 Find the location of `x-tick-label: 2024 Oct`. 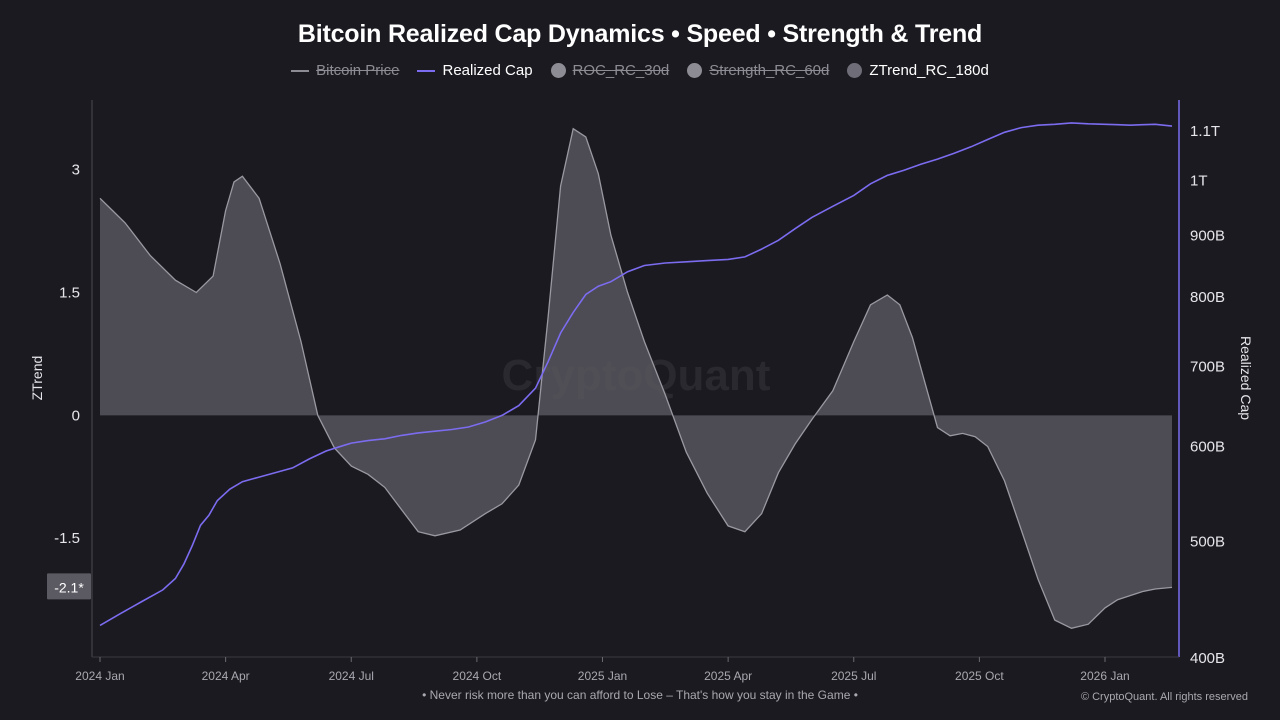

x-tick-label: 2024 Oct is located at coordinates (477, 676).